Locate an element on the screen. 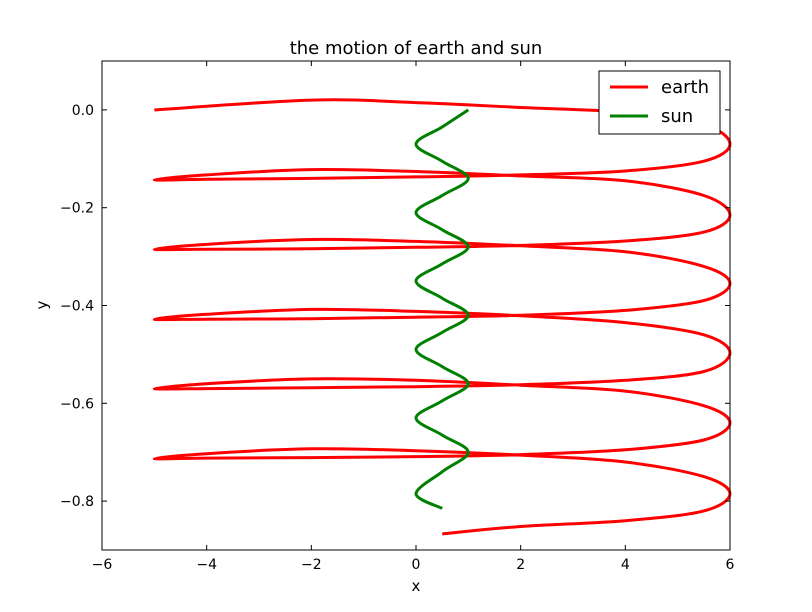 This screenshot has width=812, height=612. x-tick-label: 0 is located at coordinates (416, 565).